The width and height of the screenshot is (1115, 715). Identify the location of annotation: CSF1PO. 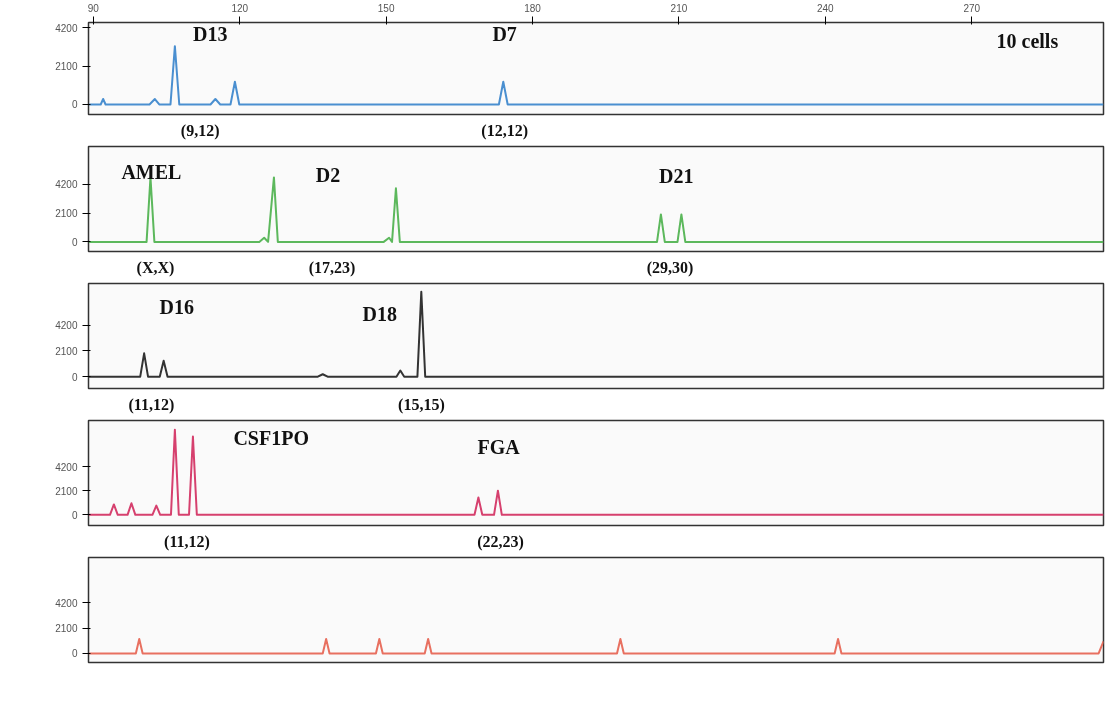
(271, 438).